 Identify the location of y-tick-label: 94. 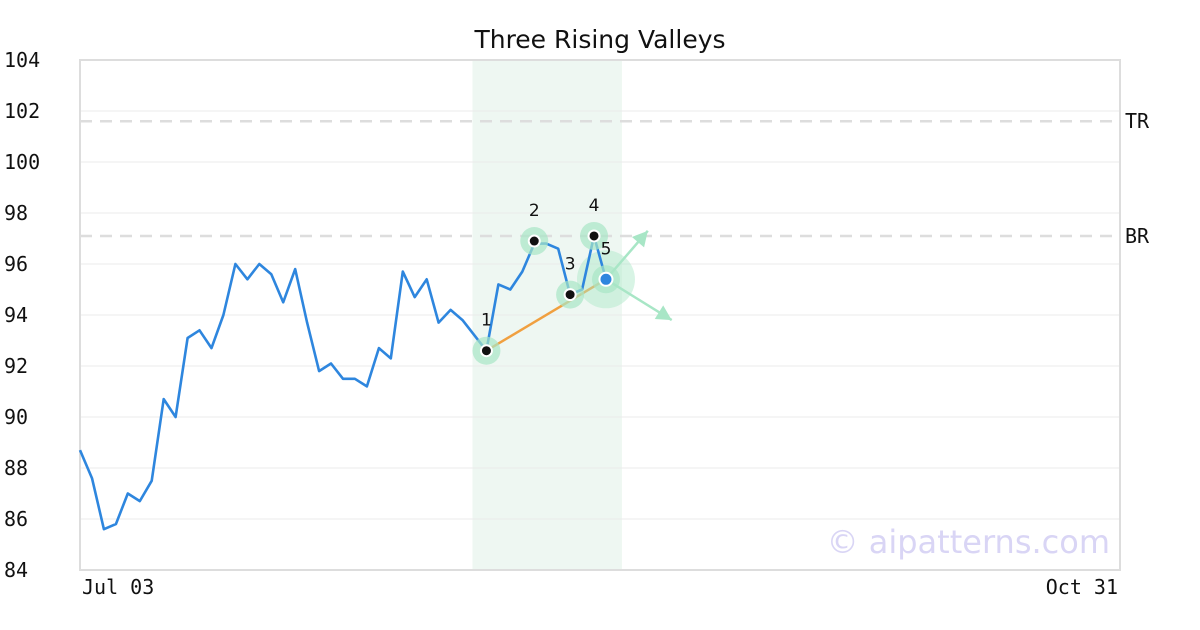
(16, 315).